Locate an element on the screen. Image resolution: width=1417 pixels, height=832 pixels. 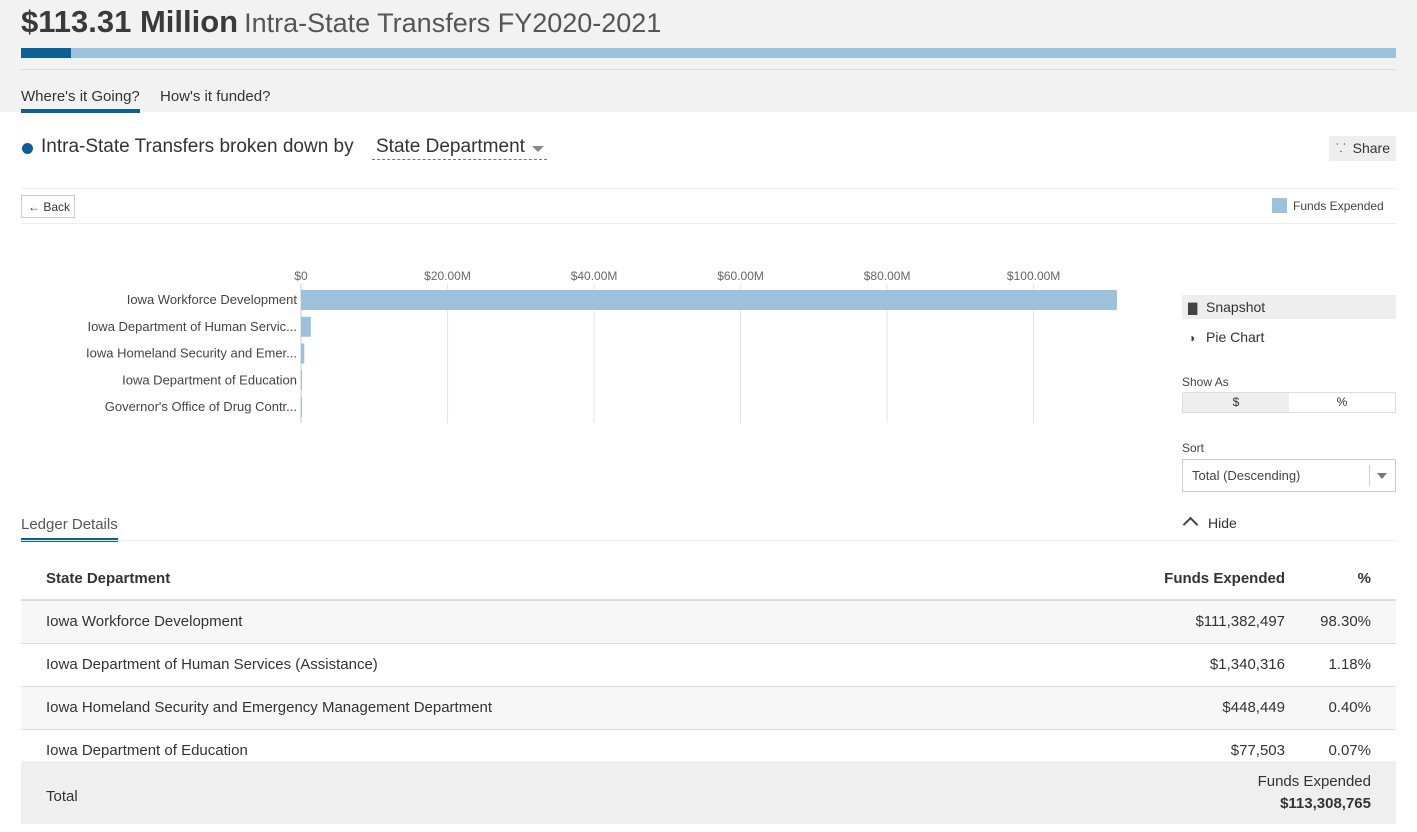
tab-hows-it-funded: How's it funded? is located at coordinates (215, 96).